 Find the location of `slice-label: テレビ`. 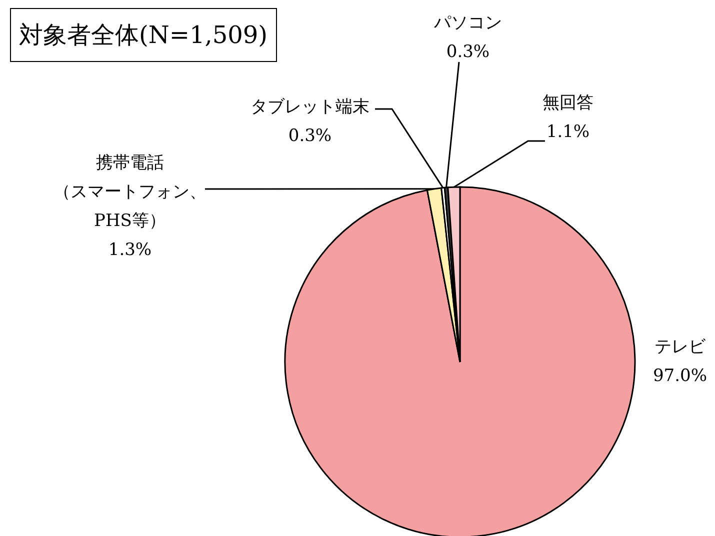

slice-label: テレビ is located at coordinates (680, 347).